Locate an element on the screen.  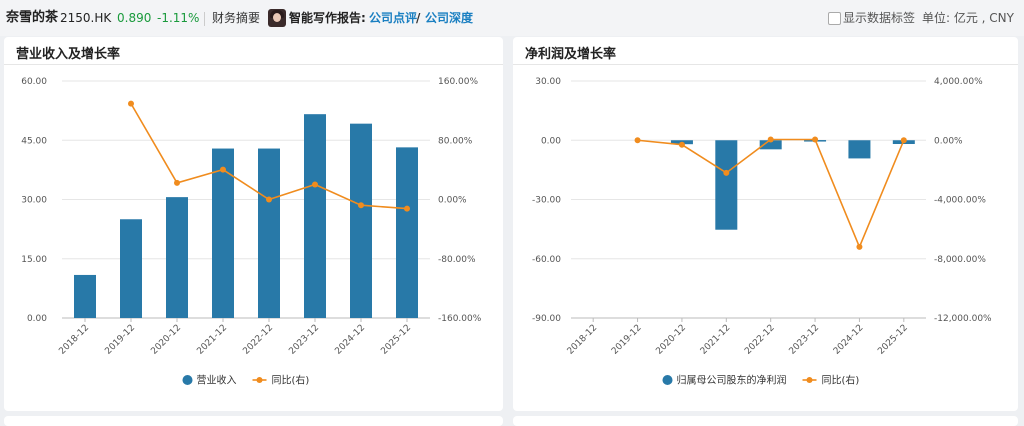
stock-name: 奈雪的茶 is located at coordinates (32, 17).